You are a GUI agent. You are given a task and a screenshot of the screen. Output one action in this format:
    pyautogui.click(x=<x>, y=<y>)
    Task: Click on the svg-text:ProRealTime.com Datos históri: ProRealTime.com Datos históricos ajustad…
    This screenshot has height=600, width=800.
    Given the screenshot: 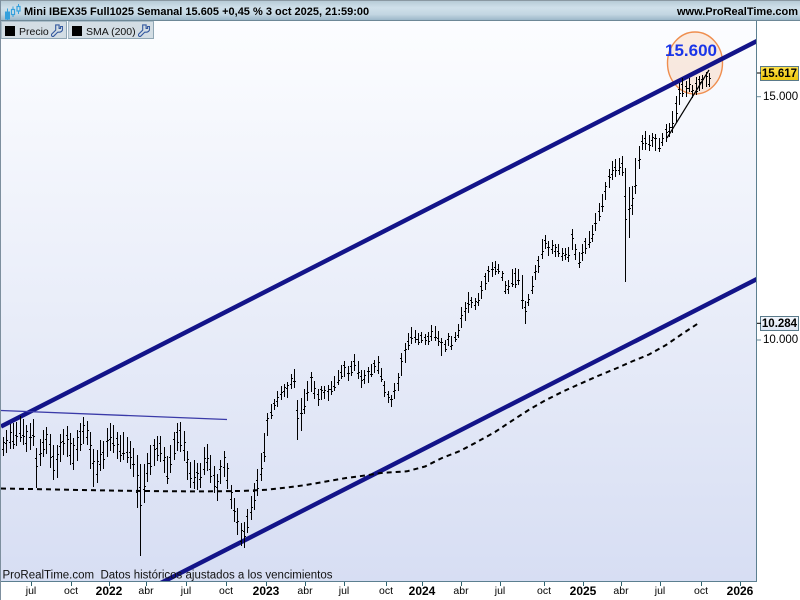 What is the action you would take?
    pyautogui.click(x=168, y=576)
    